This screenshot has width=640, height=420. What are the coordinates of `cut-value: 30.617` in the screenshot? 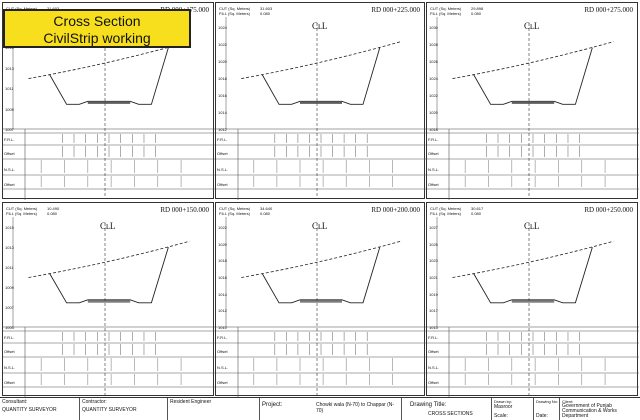 It's located at (477, 208).